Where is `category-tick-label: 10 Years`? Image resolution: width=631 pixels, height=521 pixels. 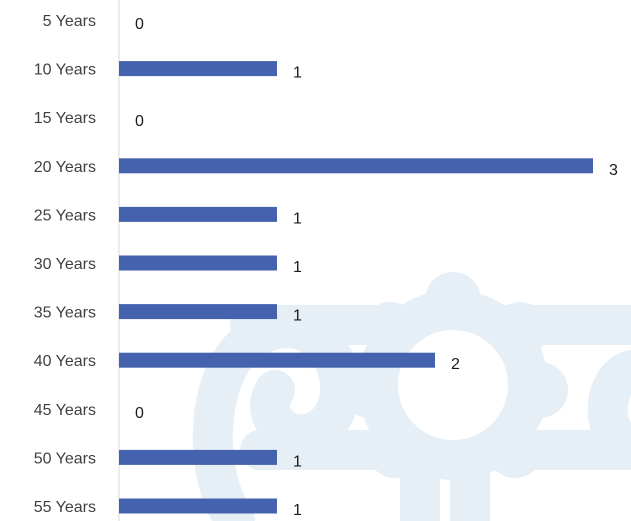 category-tick-label: 10 Years is located at coordinates (65, 70).